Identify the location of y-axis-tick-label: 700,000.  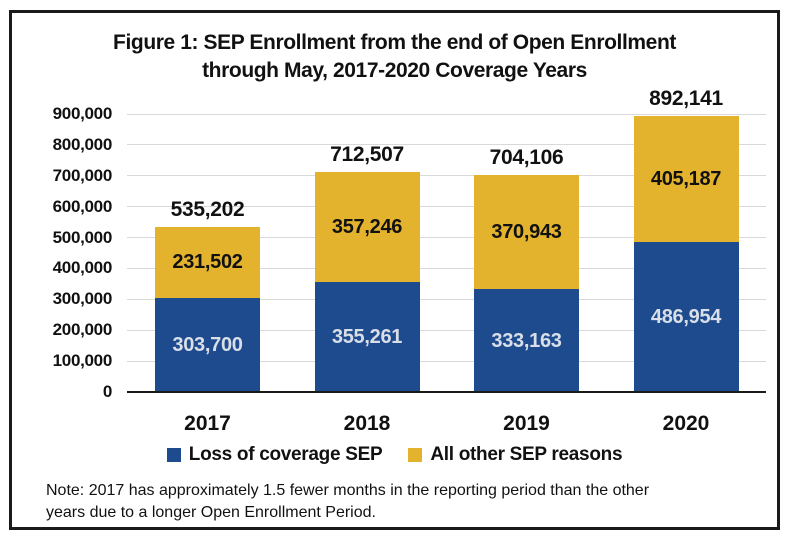
(82, 175).